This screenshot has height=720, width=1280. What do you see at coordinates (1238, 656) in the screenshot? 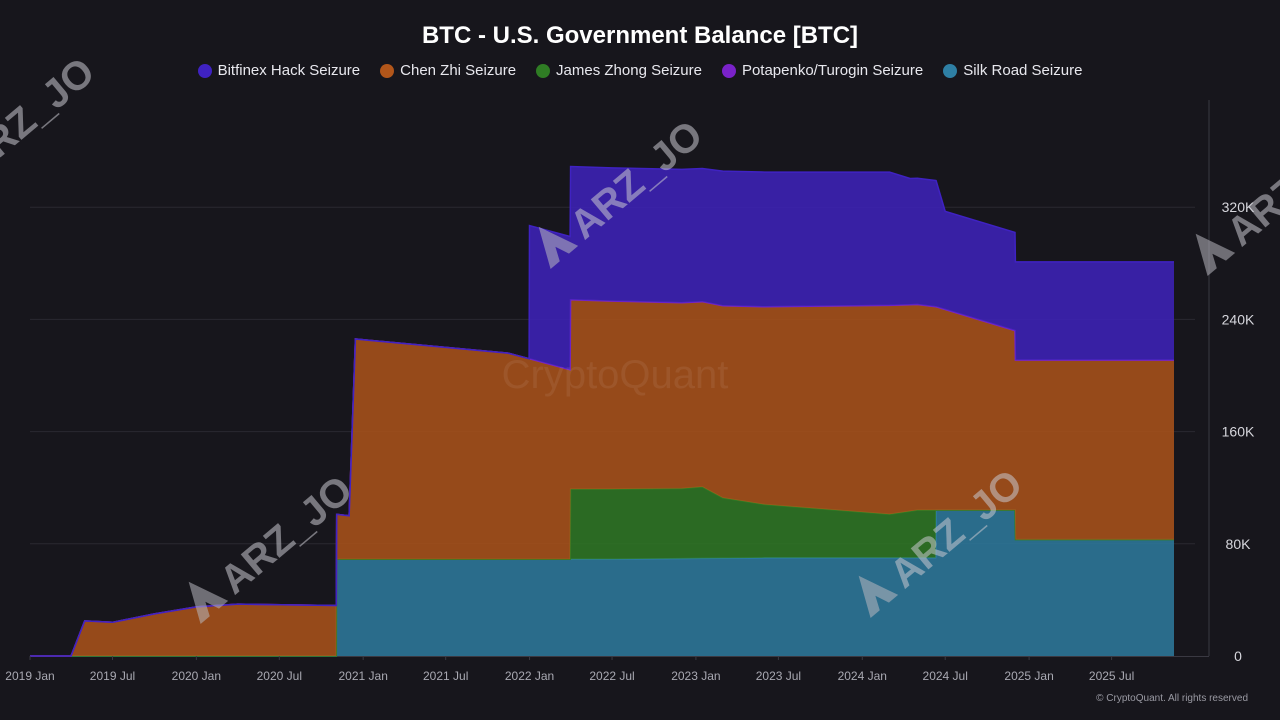
I see `y-tick-label: 0` at bounding box center [1238, 656].